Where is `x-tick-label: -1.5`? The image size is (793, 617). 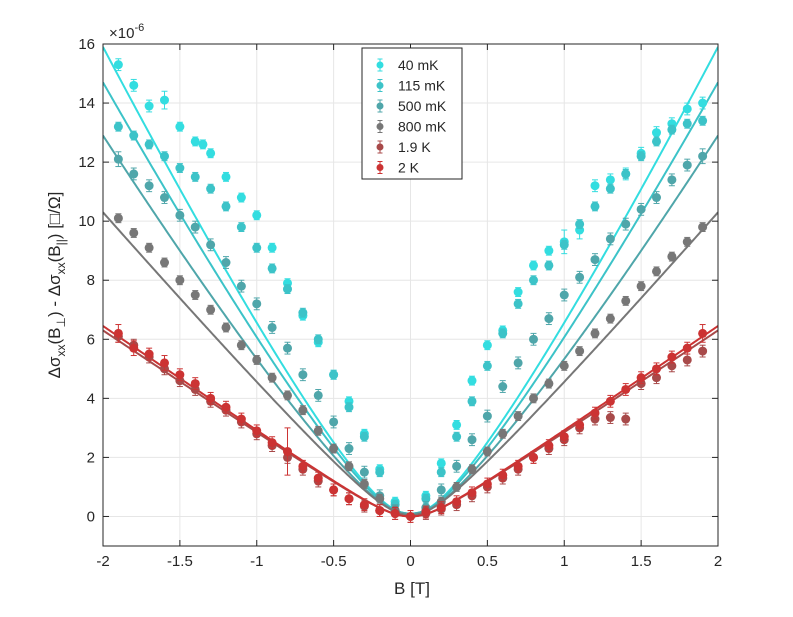 x-tick-label: -1.5 is located at coordinates (180, 561).